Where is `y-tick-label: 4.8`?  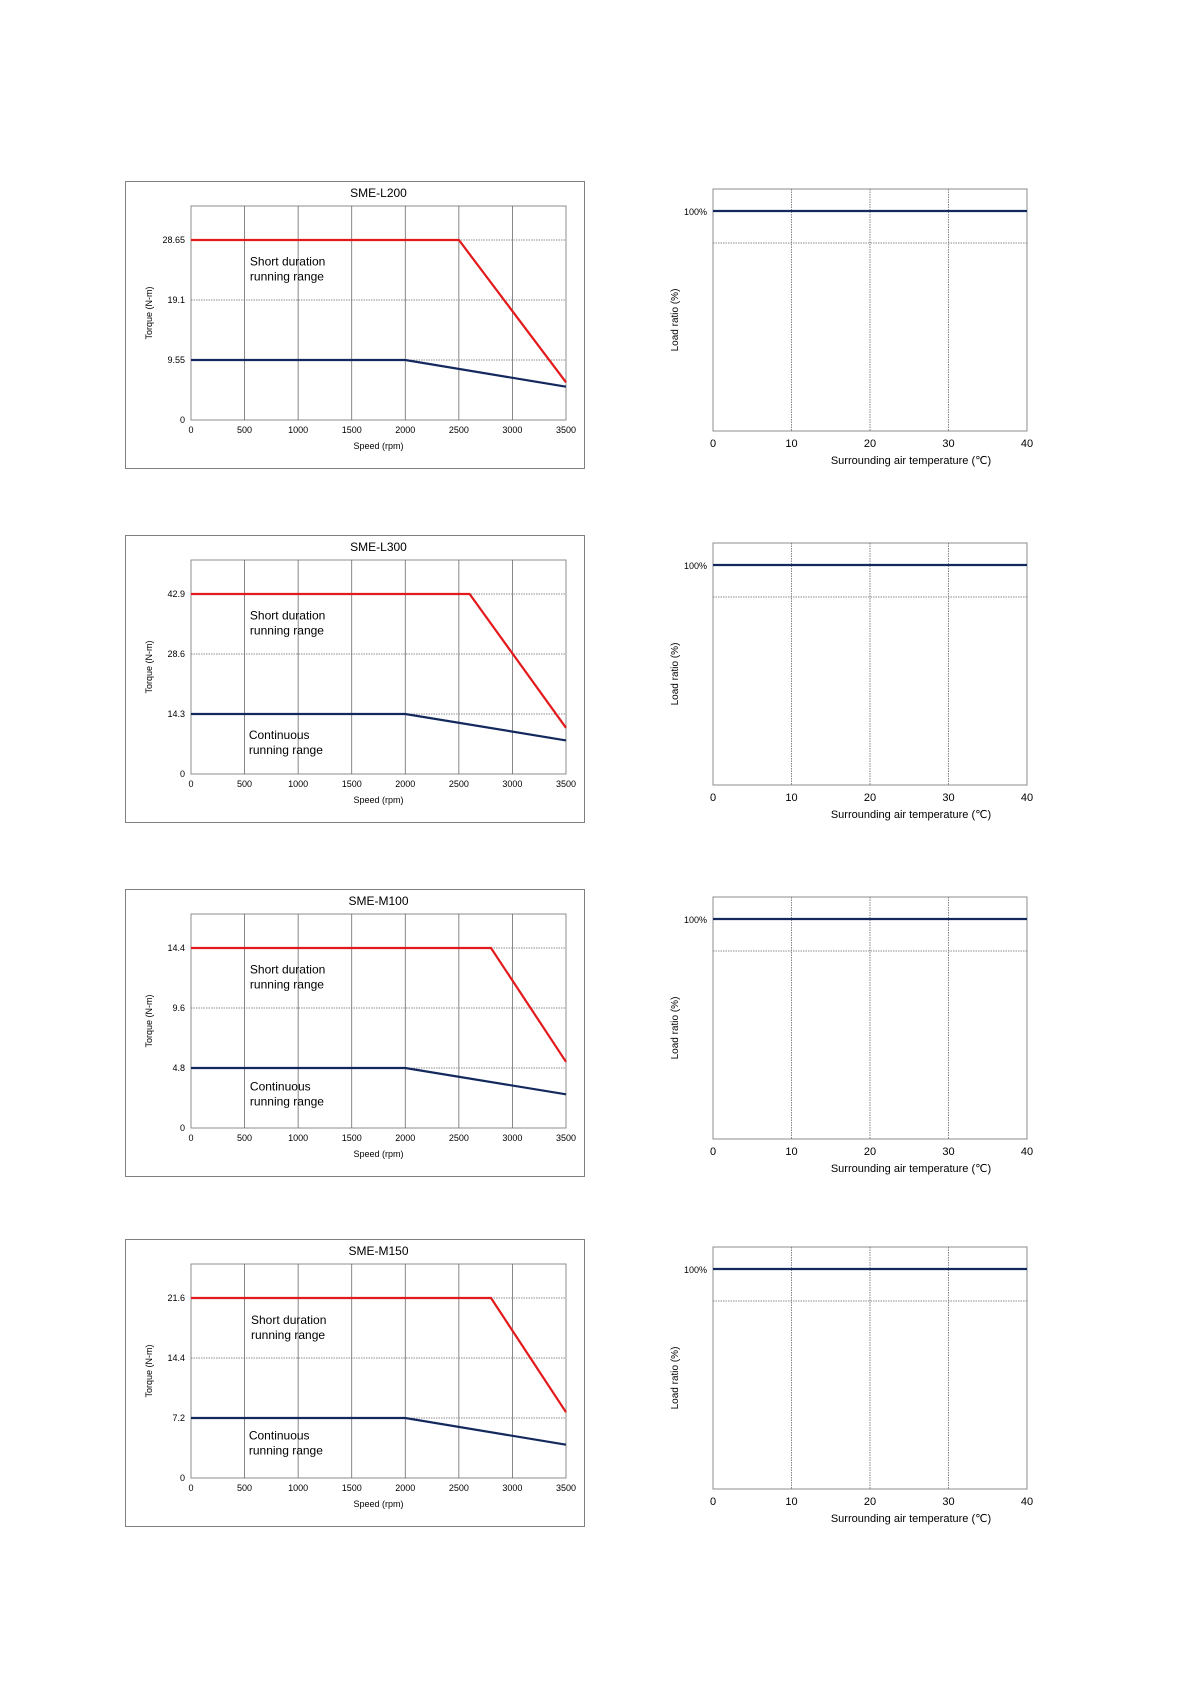 y-tick-label: 4.8 is located at coordinates (178, 1068).